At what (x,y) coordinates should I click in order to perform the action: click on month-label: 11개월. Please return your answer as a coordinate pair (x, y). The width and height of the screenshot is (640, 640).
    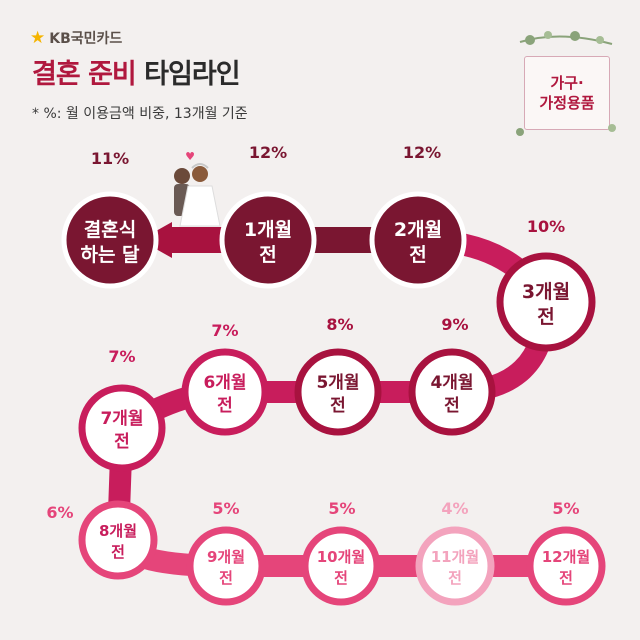
    Looking at the image, I should click on (455, 557).